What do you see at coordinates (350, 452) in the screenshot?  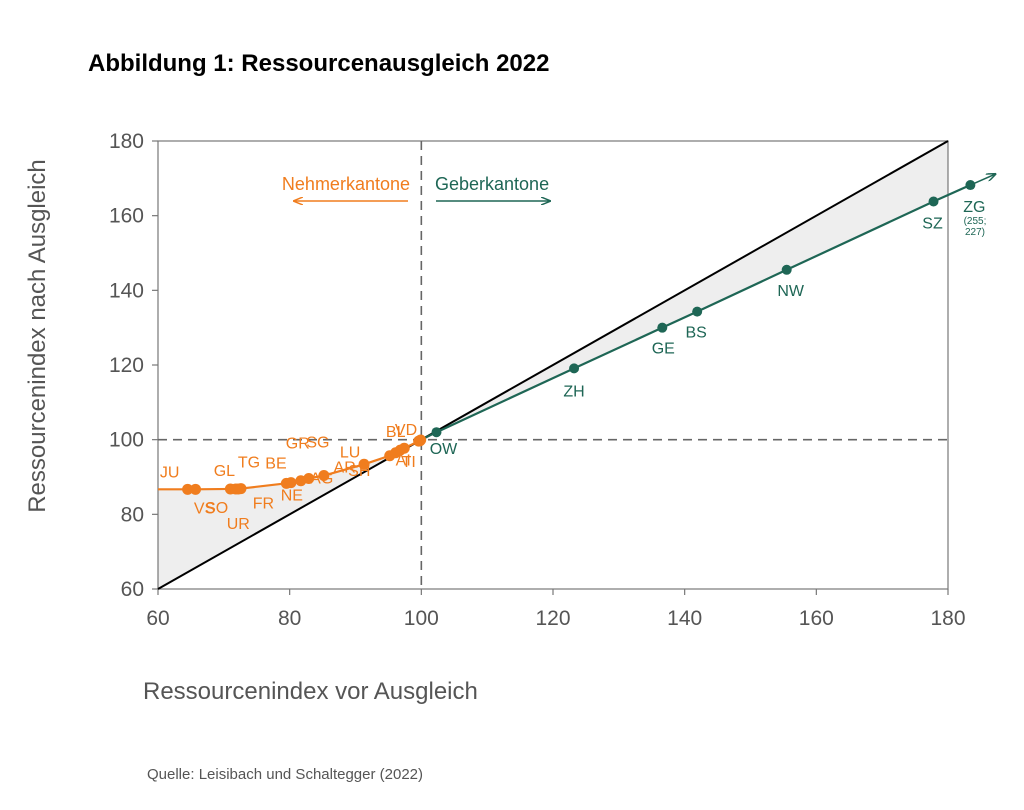 I see `point-label-lu: LU` at bounding box center [350, 452].